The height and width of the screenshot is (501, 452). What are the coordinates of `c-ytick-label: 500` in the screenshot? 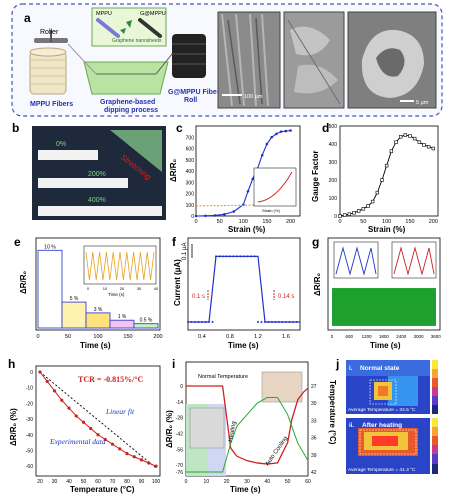 It's located at (190, 161).